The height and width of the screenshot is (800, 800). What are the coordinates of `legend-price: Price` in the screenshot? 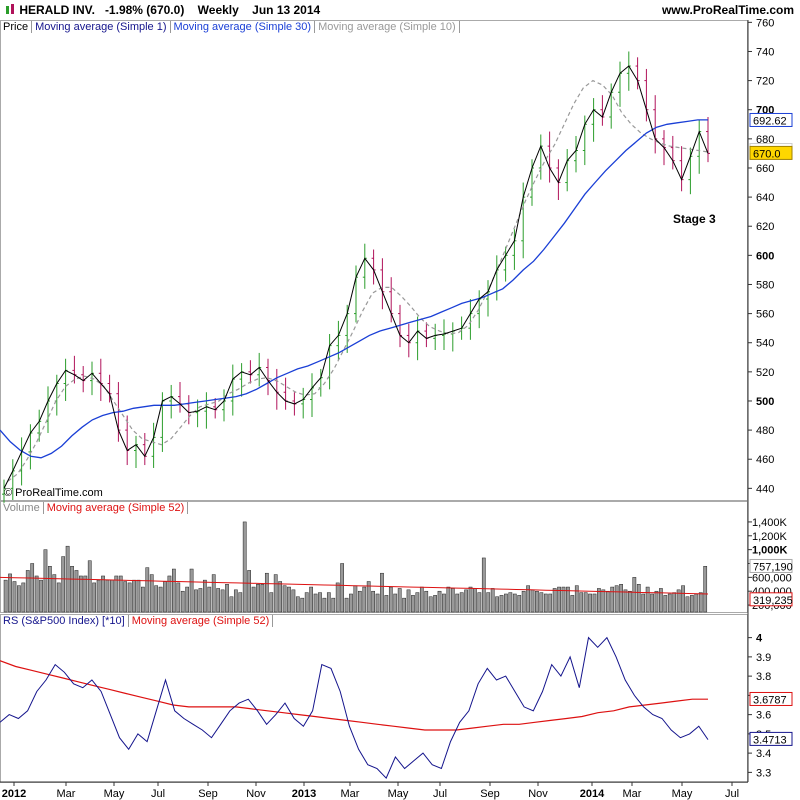 It's located at (16, 27).